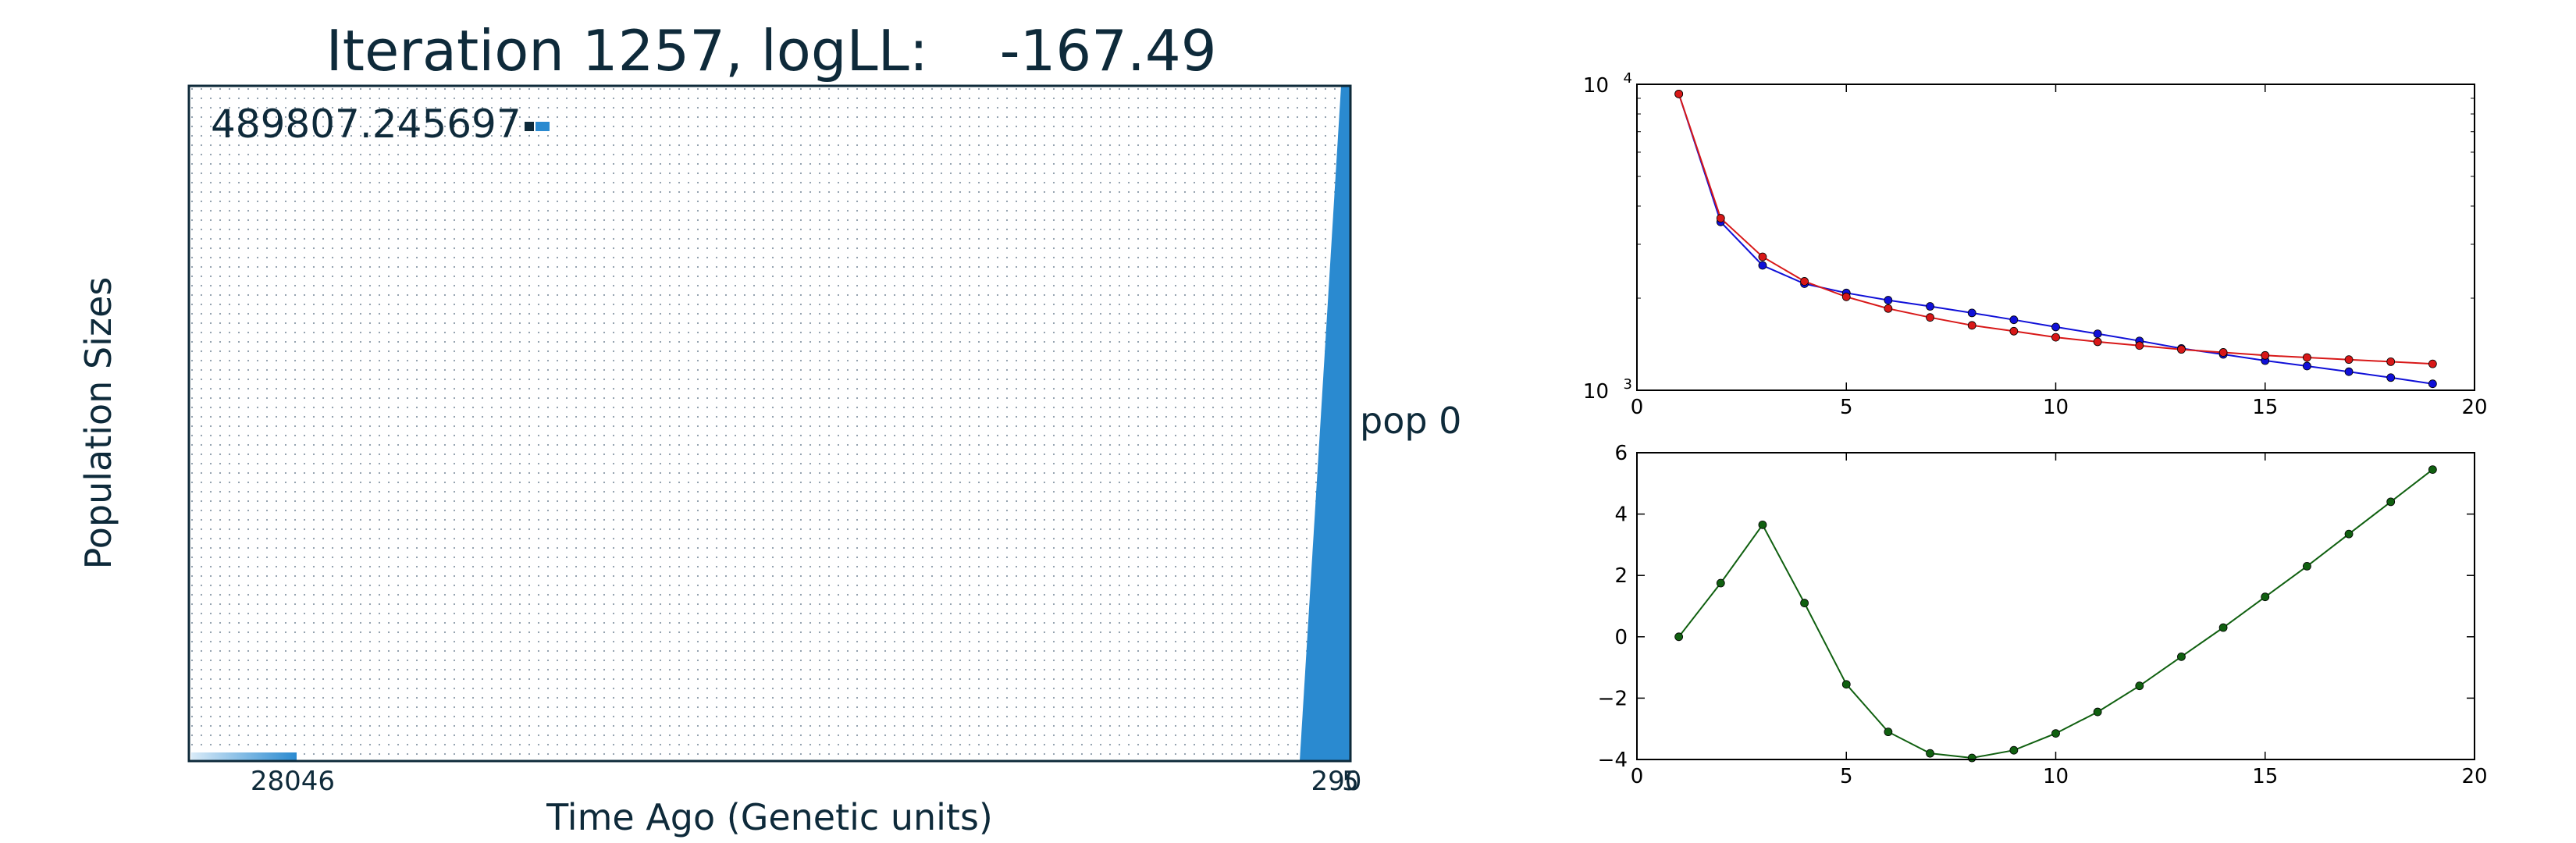 The width and height of the screenshot is (2576, 843). What do you see at coordinates (293, 782) in the screenshot?
I see `x-tick-label-28046: 28046` at bounding box center [293, 782].